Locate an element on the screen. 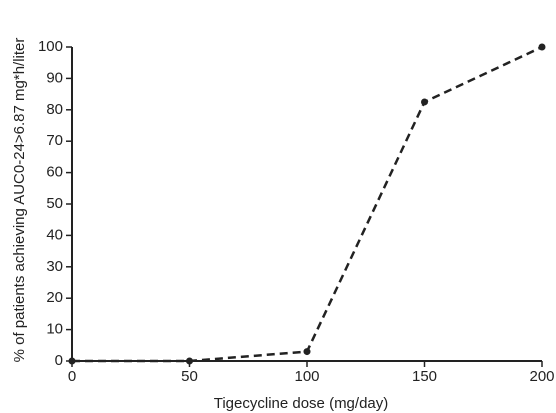 This screenshot has height=413, width=556. y-tick-label: 30 is located at coordinates (54, 266).